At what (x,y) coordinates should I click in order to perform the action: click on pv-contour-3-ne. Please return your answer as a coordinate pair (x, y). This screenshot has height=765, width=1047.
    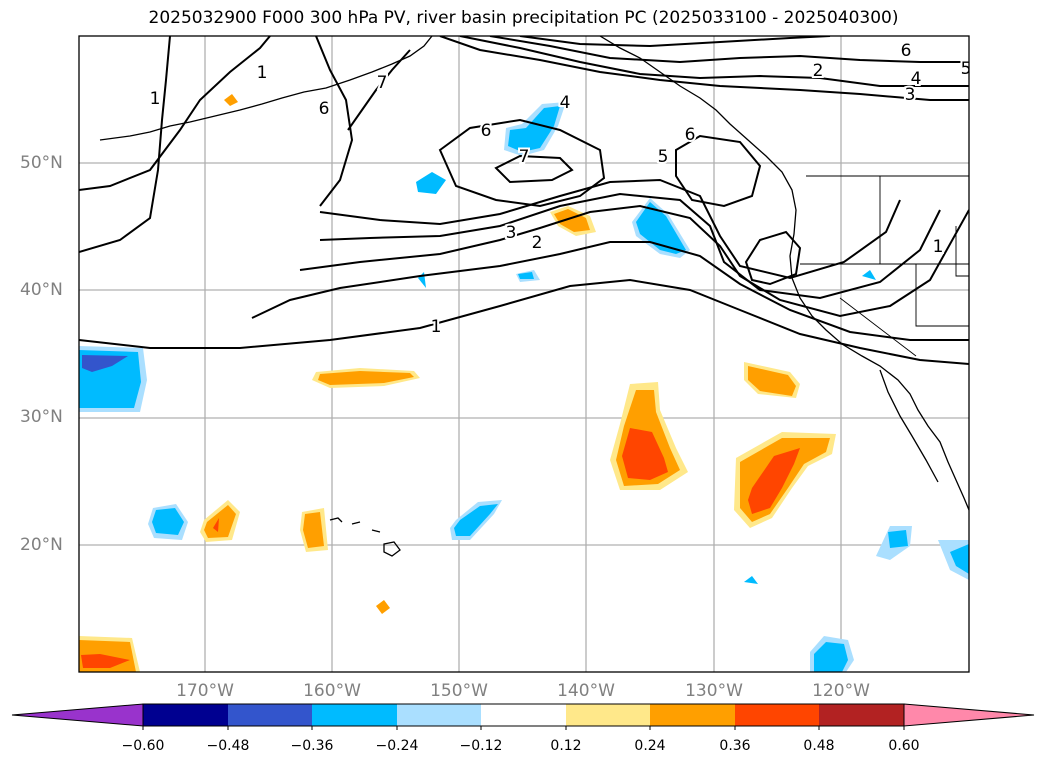
    Looking at the image, I should click on (729, 50).